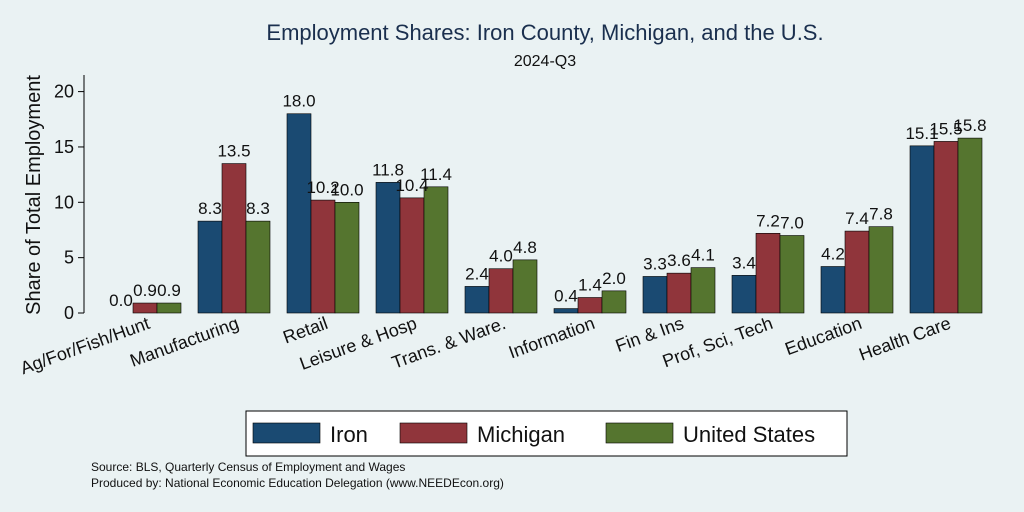  Describe the element at coordinates (69, 258) in the screenshot. I see `y-tick-label: 5` at that location.